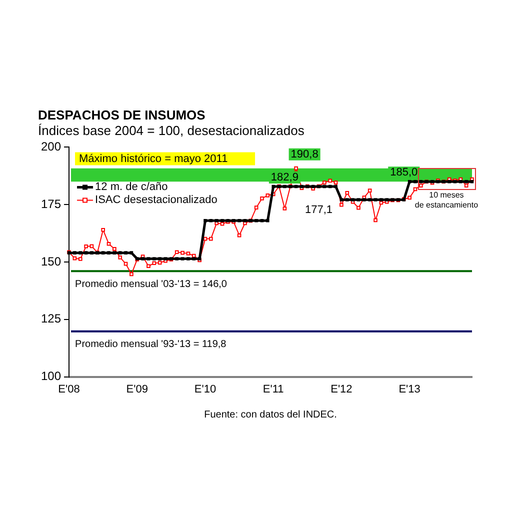  I want to click on y-tick-label: 100, so click(51, 376).